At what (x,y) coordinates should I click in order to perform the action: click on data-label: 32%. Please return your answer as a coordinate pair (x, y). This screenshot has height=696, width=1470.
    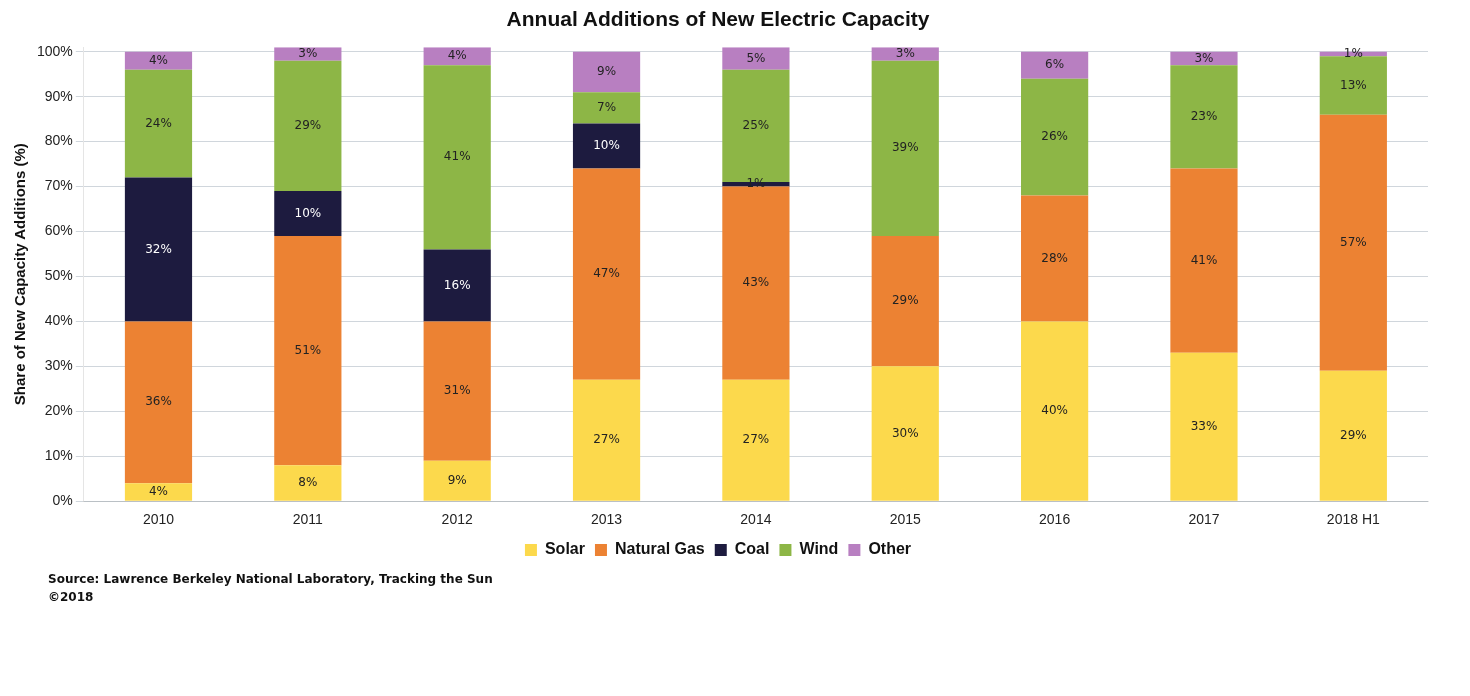
    Looking at the image, I should click on (158, 248).